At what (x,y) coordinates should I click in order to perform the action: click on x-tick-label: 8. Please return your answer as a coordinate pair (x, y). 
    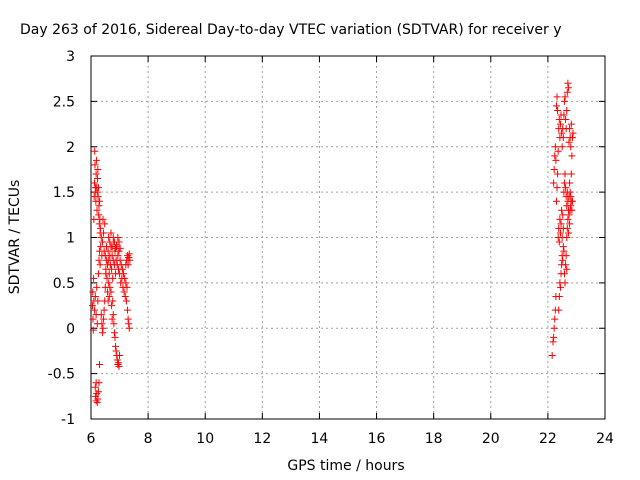
    Looking at the image, I should click on (148, 439).